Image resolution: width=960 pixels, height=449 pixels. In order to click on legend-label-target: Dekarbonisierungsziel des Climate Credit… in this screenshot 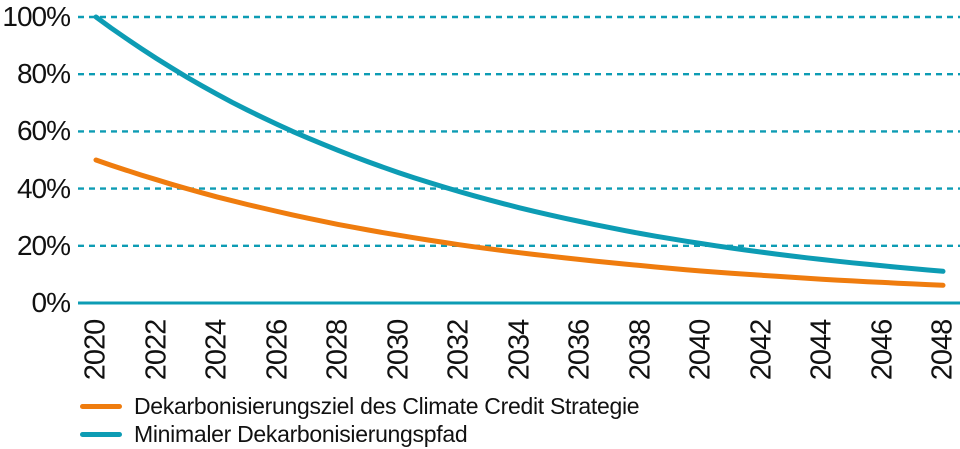, I will do `click(387, 405)`.